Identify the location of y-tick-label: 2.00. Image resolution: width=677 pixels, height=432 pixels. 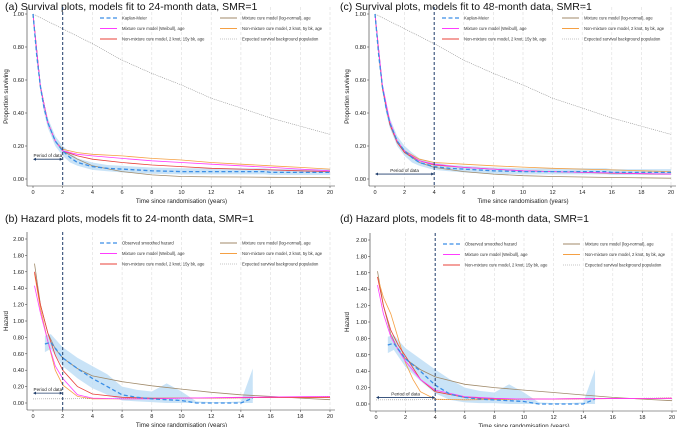
(18, 240).